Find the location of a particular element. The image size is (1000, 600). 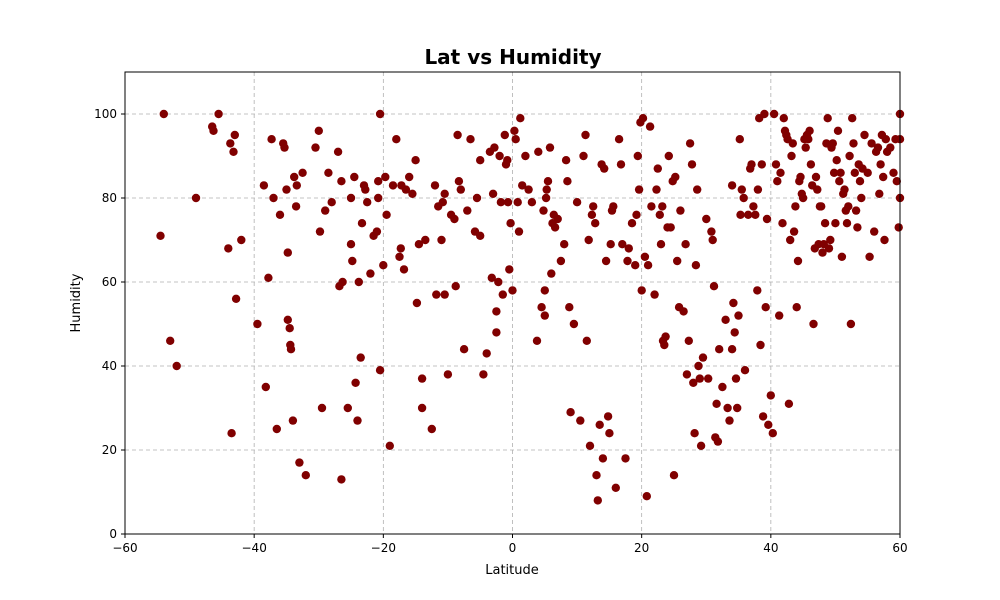

x-tick-label: 40 is located at coordinates (770, 548).